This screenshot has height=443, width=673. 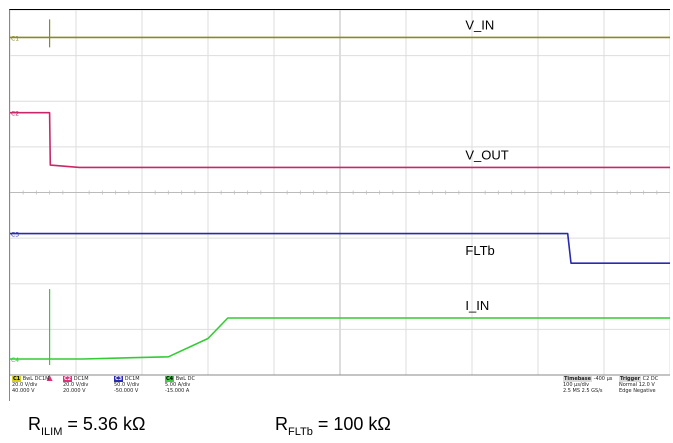 I want to click on trigger-chan: C2 DC, so click(x=650, y=379).